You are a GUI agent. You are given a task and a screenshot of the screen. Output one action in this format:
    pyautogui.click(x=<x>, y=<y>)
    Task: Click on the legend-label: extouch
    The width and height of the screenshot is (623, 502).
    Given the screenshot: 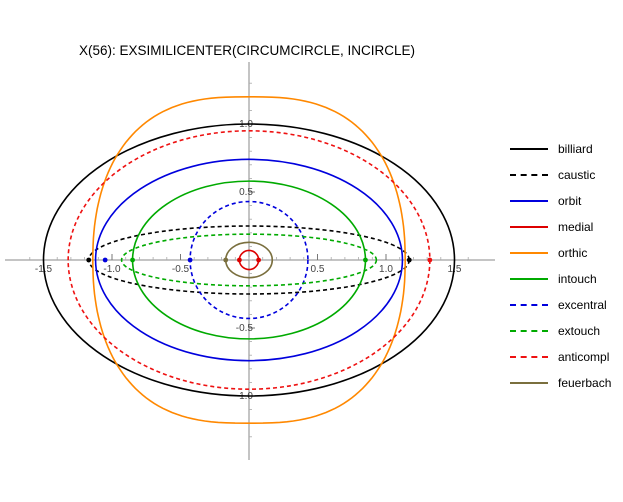 What is the action you would take?
    pyautogui.click(x=579, y=331)
    